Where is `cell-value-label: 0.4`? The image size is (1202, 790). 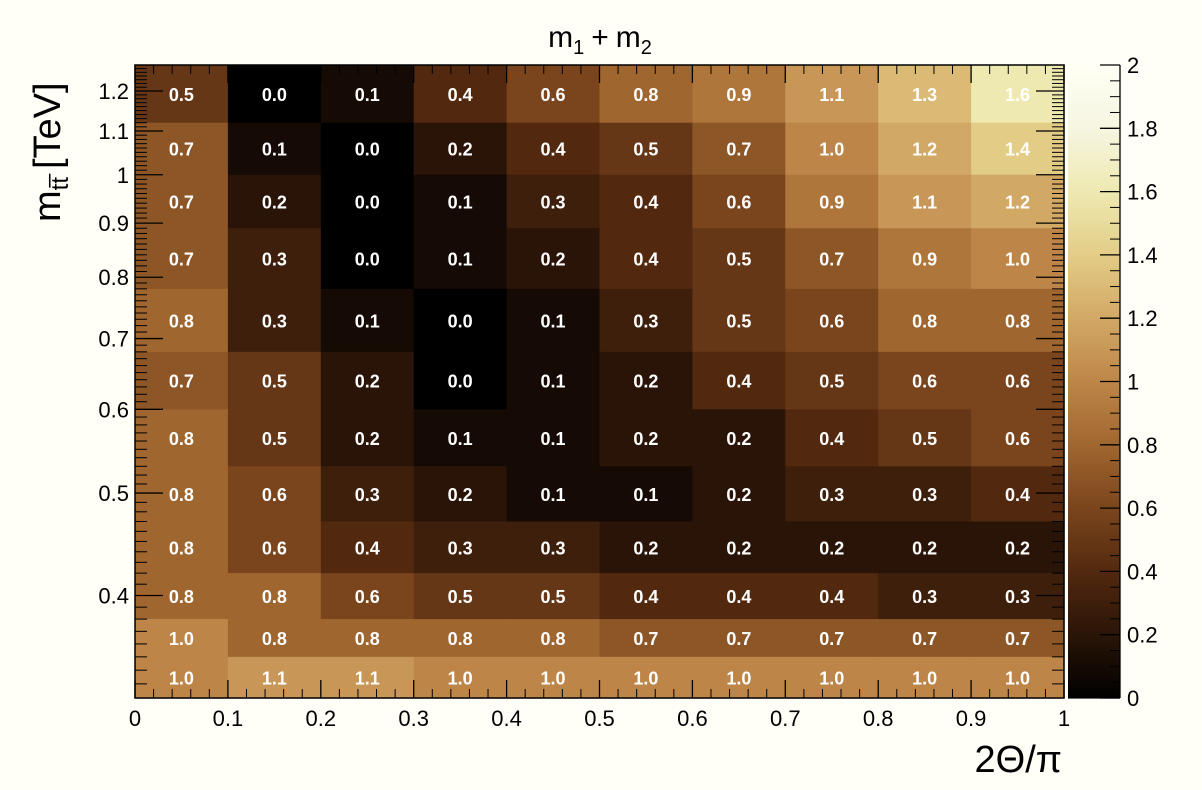 cell-value-label: 0.4 is located at coordinates (645, 597).